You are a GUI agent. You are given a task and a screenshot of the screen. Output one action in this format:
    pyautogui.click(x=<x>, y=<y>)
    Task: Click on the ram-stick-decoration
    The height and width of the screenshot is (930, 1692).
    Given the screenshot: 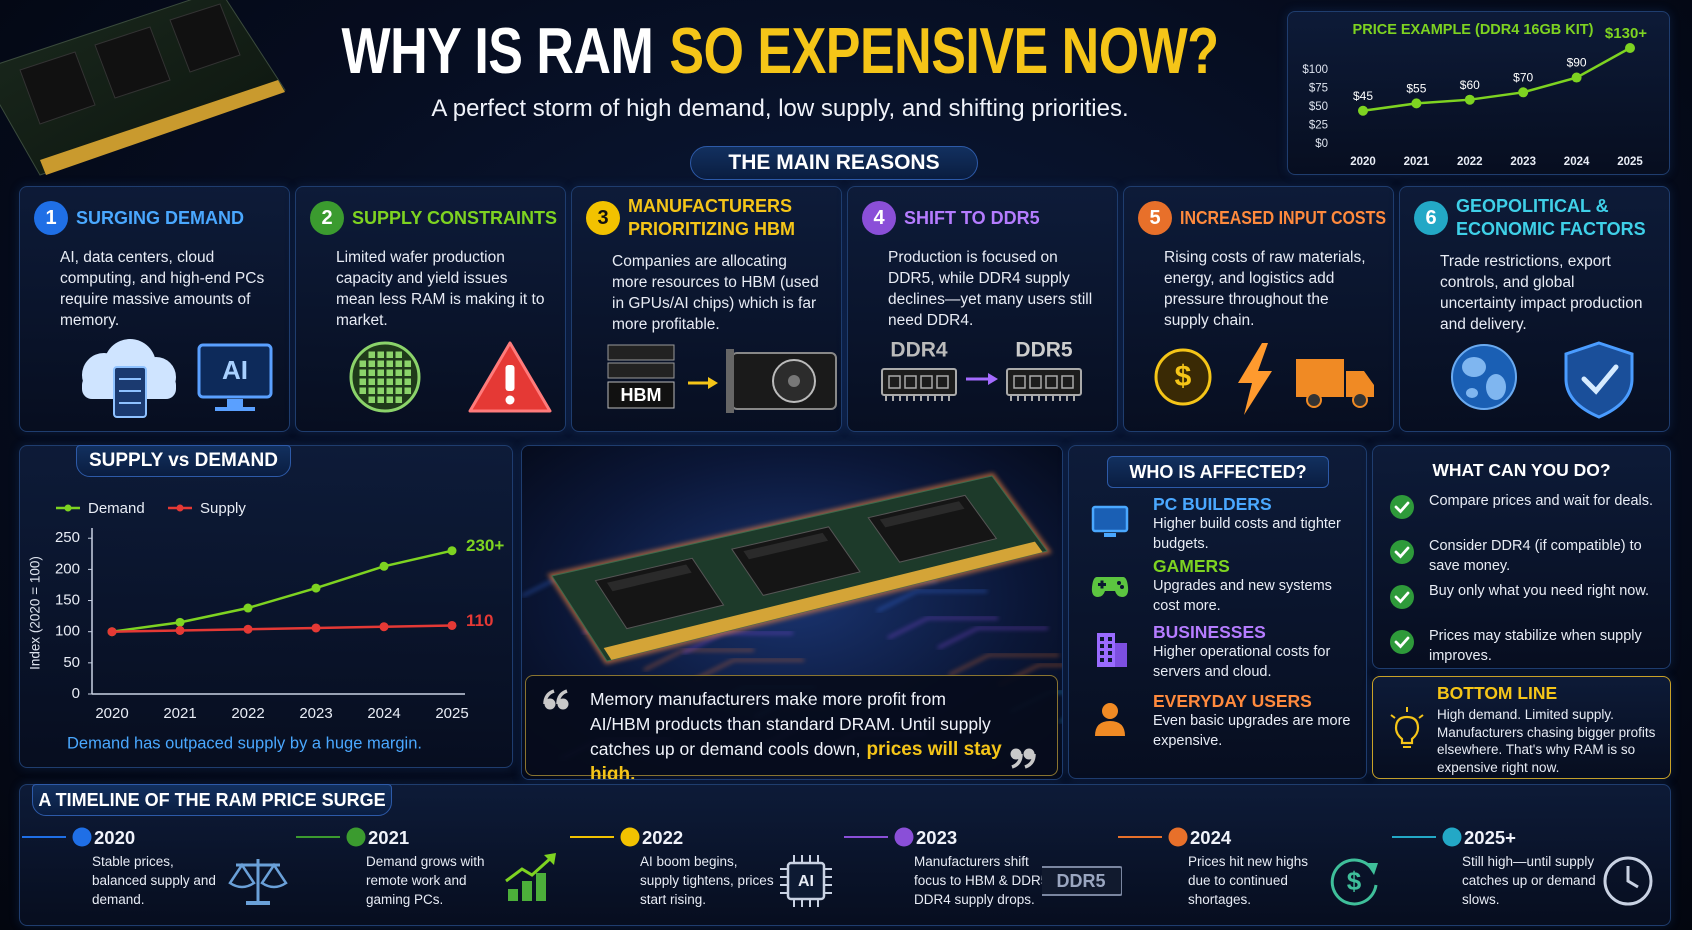 What is the action you would take?
    pyautogui.click(x=143, y=88)
    